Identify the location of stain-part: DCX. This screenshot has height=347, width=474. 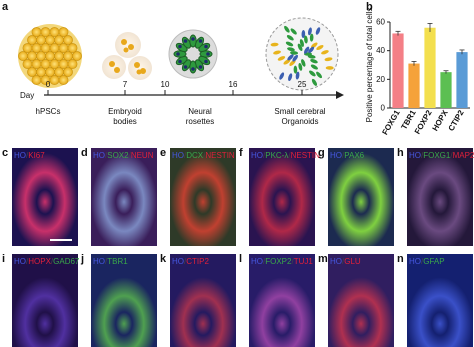
(195, 155).